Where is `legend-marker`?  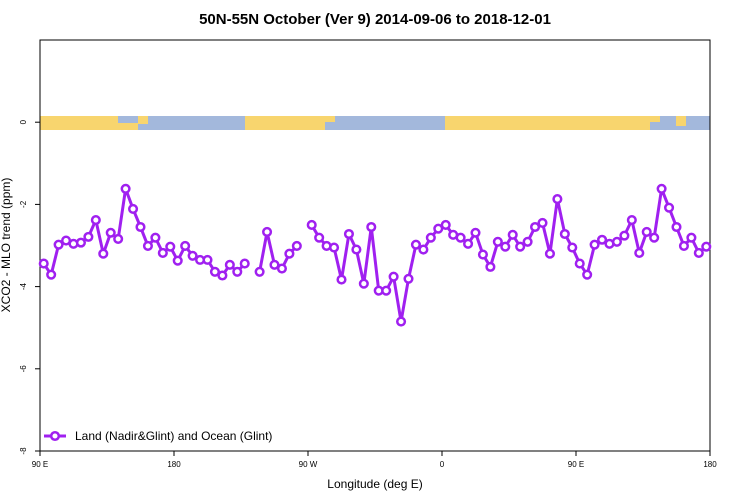 legend-marker is located at coordinates (55, 436).